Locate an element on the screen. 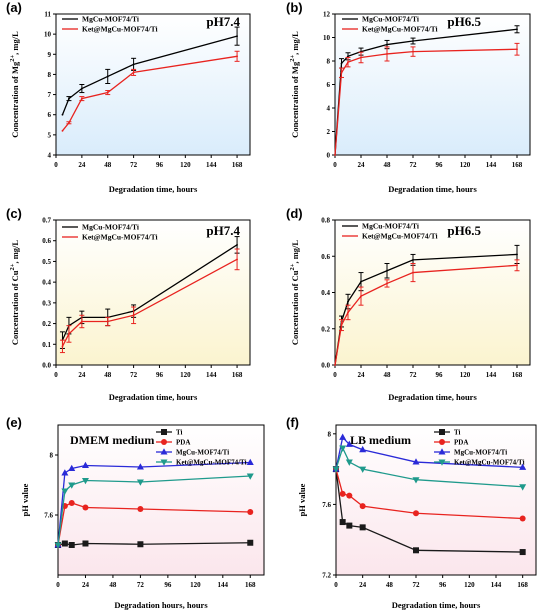  x-tick-label: 72 is located at coordinates (134, 375).